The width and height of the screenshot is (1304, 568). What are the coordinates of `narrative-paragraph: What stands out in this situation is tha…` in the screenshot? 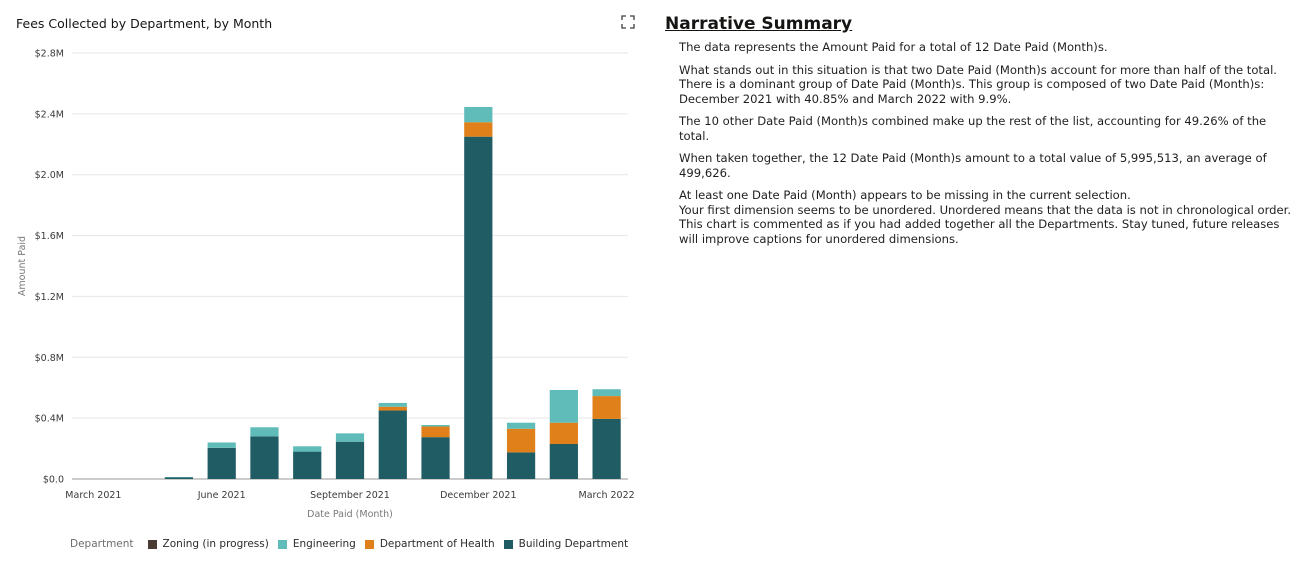 It's located at (978, 84).